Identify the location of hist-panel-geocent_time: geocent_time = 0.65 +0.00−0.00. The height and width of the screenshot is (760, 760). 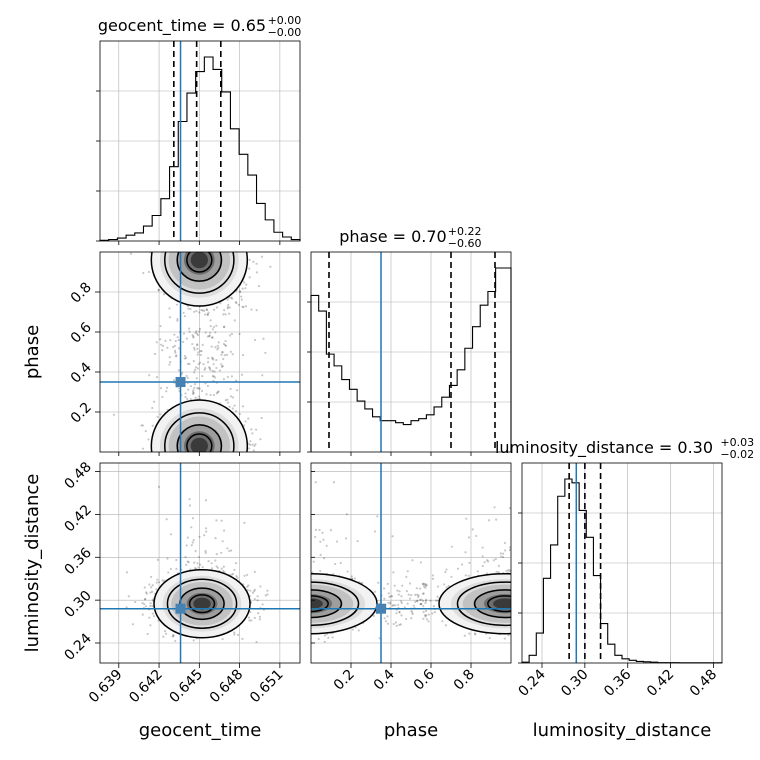
(198, 128).